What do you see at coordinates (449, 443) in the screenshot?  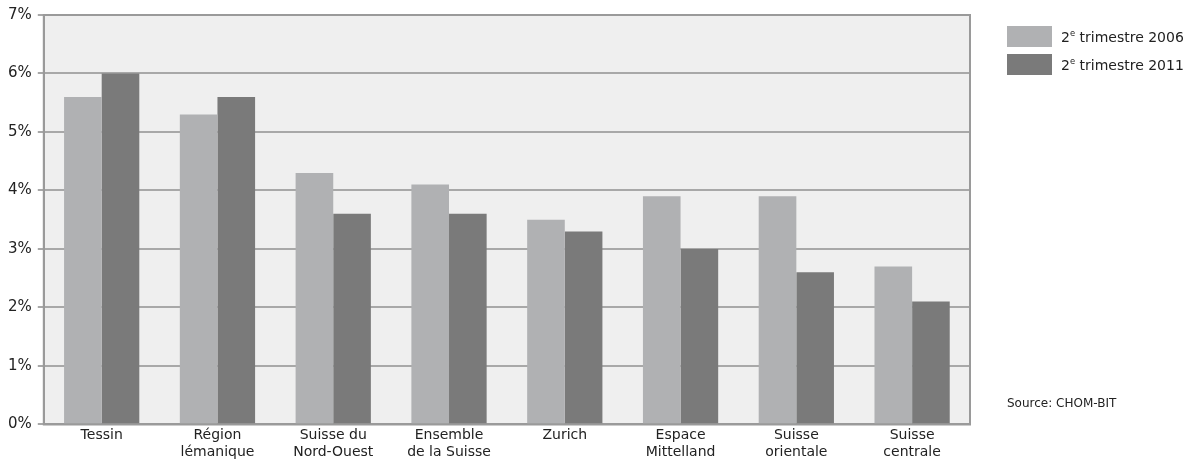 I see `x-tick-label: Ensemble de la Suisse` at bounding box center [449, 443].